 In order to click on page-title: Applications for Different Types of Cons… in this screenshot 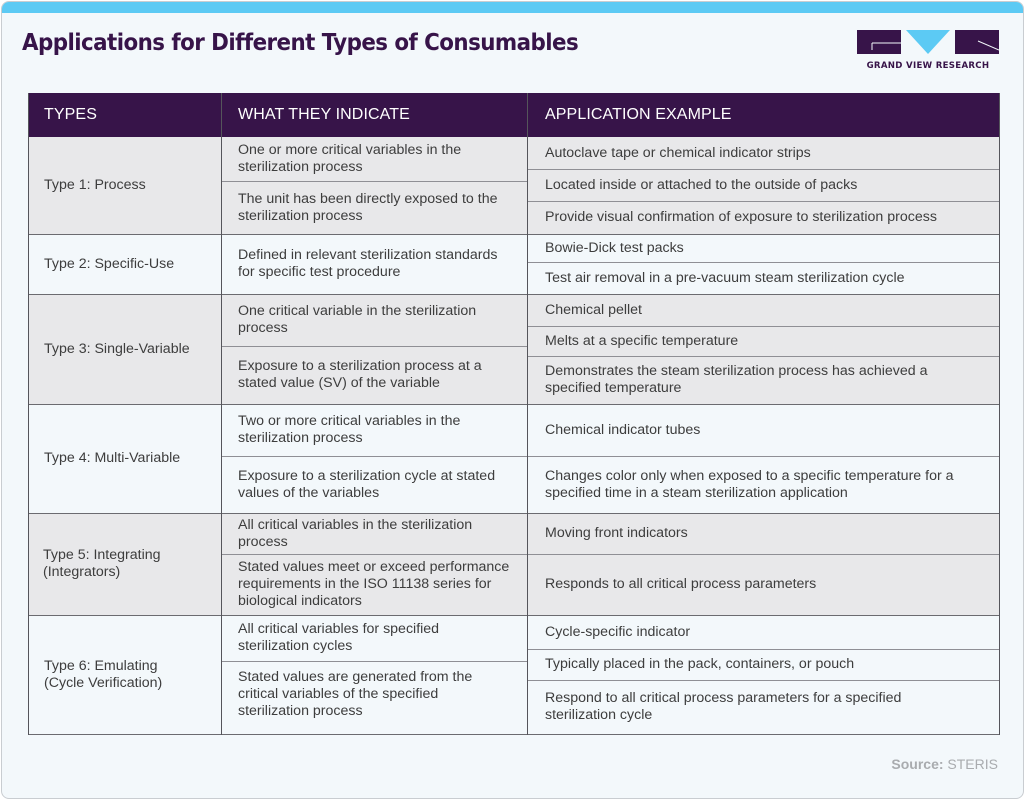, I will do `click(300, 43)`.